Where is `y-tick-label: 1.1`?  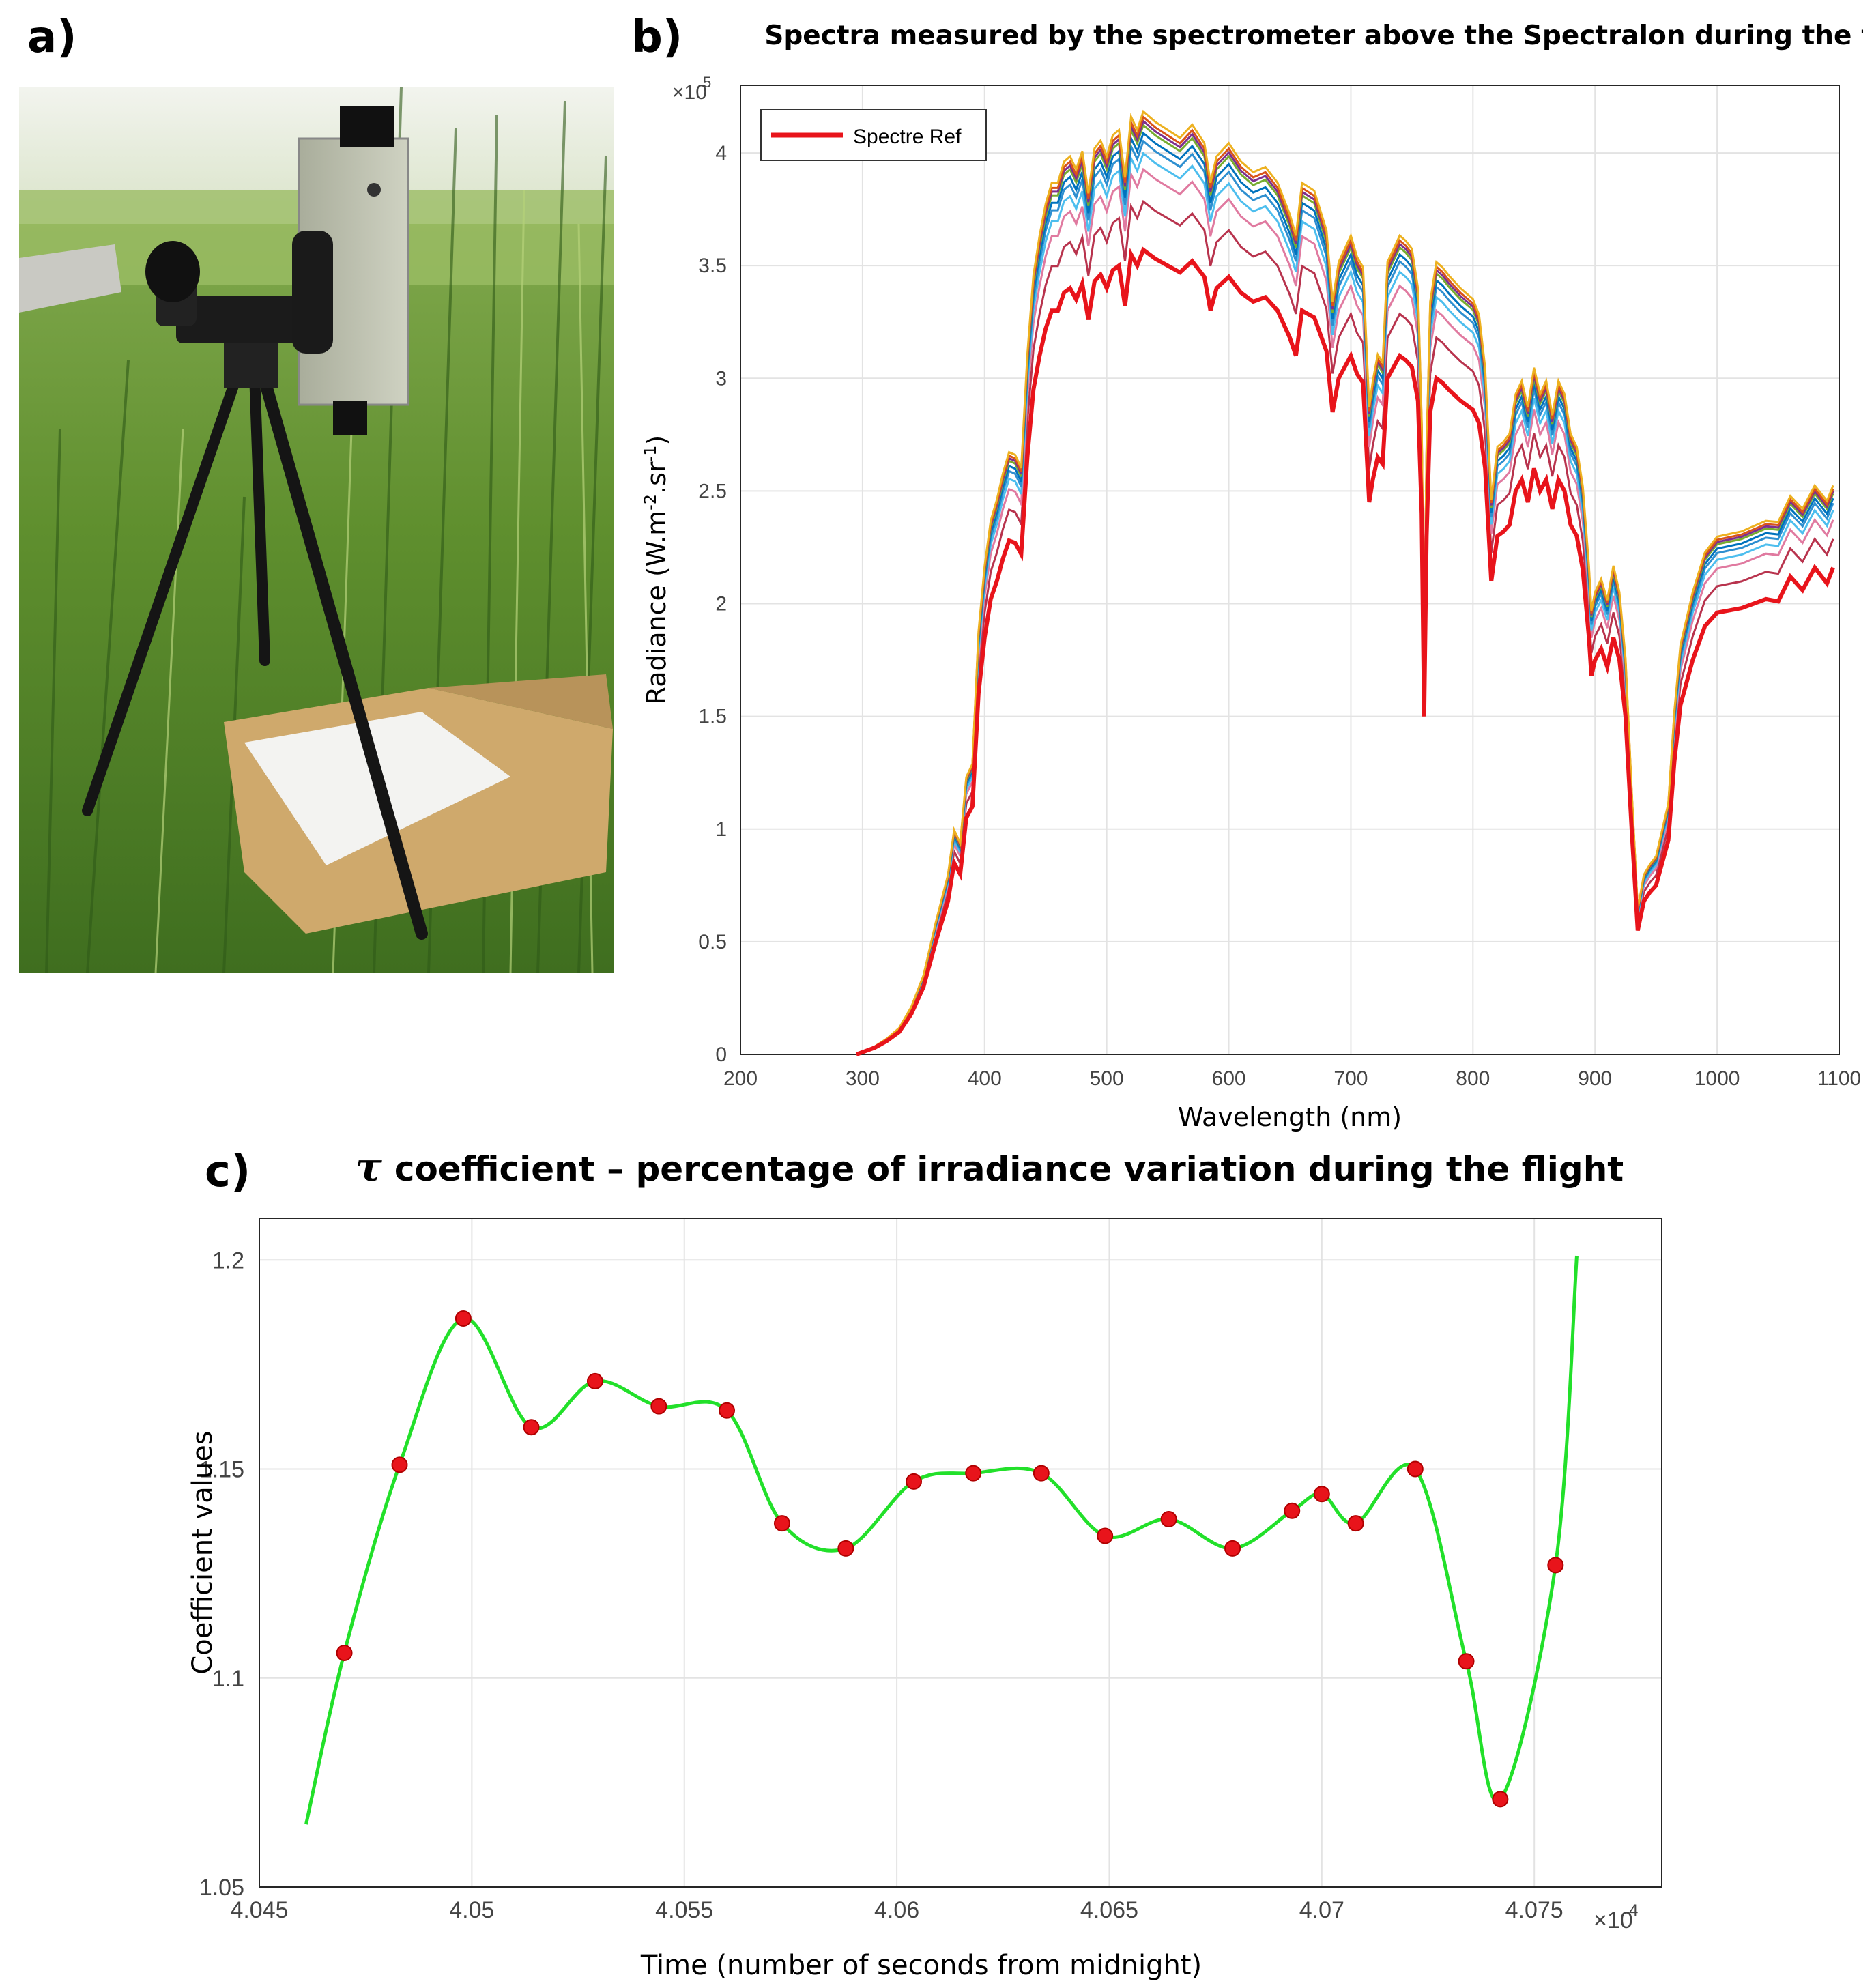
y-tick-label: 1.1 is located at coordinates (228, 1679).